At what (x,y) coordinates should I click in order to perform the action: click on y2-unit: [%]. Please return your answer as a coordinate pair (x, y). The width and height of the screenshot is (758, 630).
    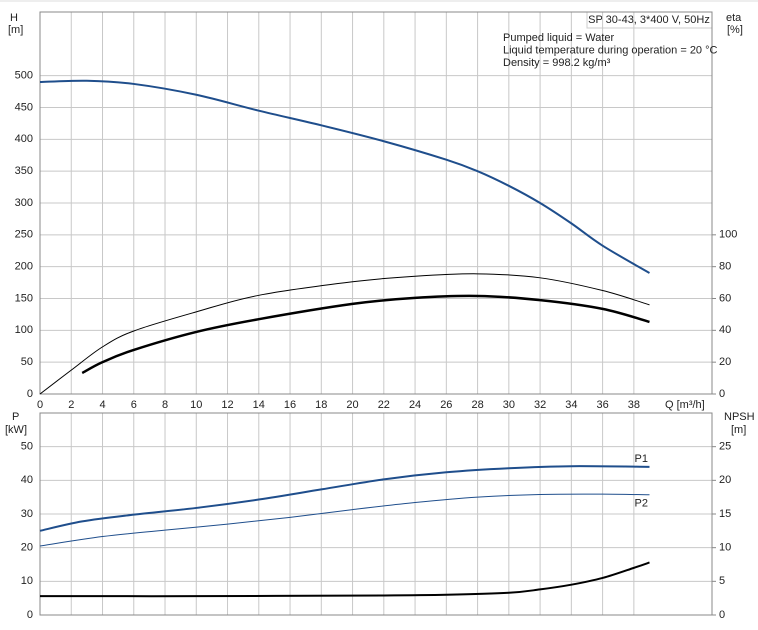
    Looking at the image, I should click on (735, 30).